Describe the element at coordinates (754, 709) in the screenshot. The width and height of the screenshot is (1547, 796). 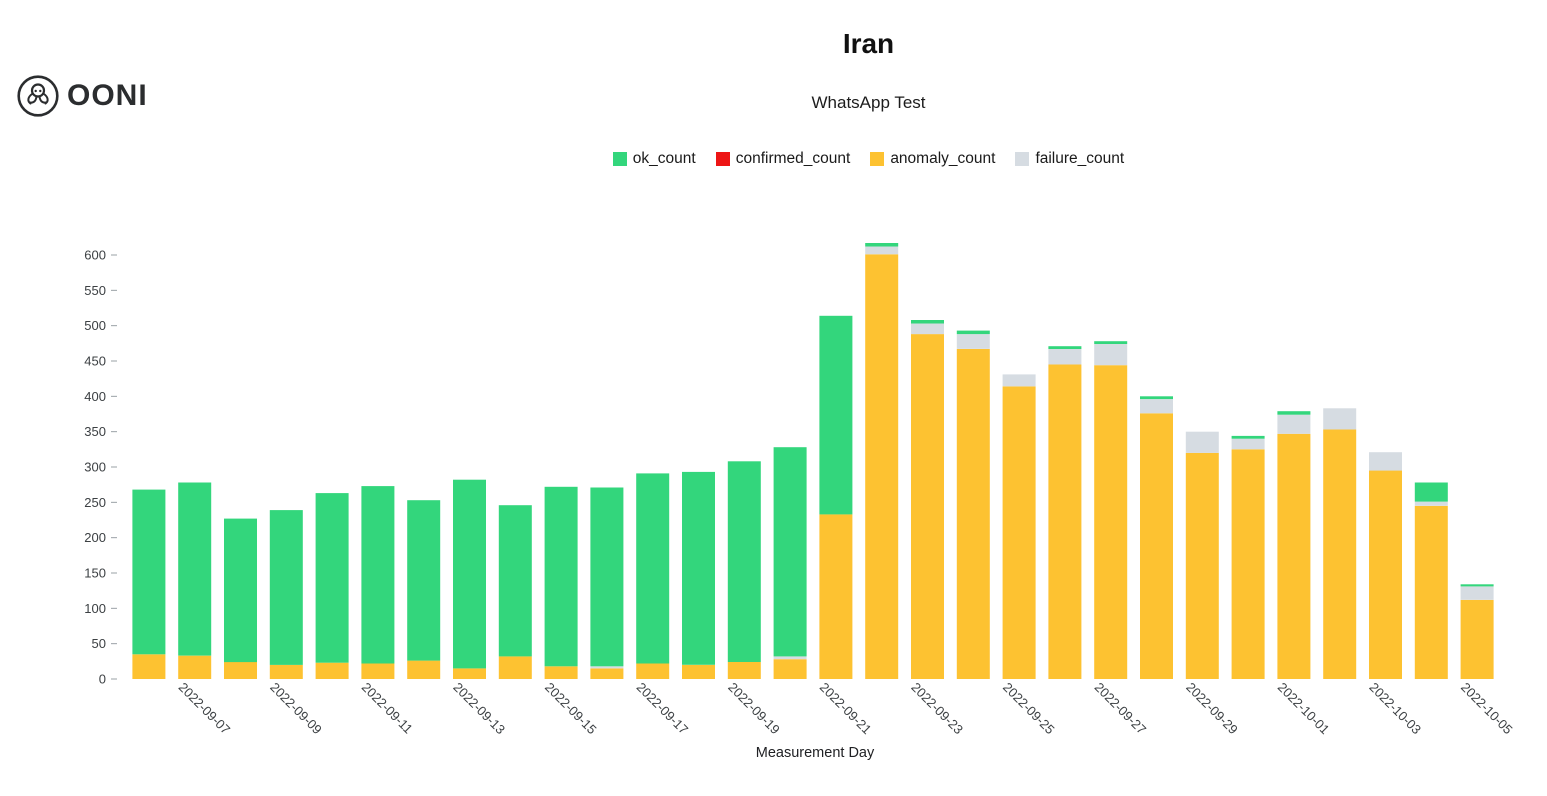
I see `x-axis-label: 2022-09-19` at that location.